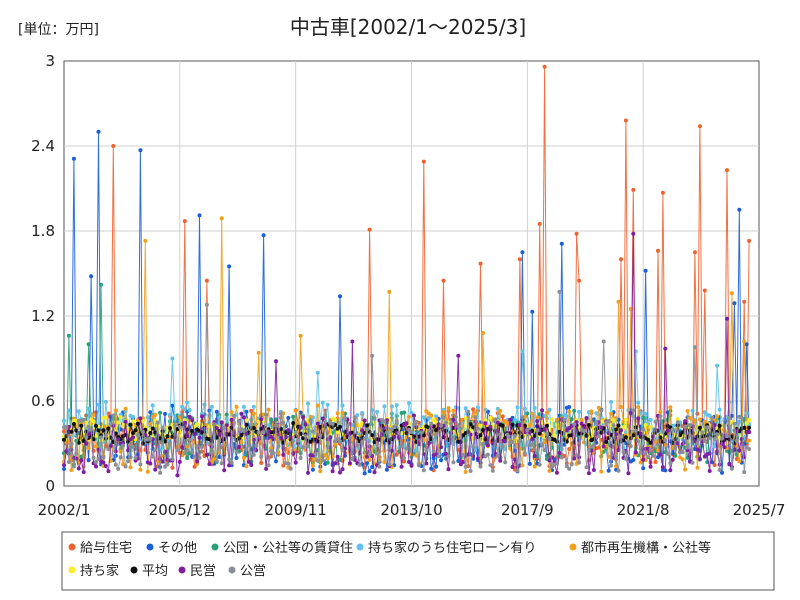 This screenshot has height=600, width=800. Describe the element at coordinates (171, 548) in the screenshot. I see `legend-item: その他` at that location.